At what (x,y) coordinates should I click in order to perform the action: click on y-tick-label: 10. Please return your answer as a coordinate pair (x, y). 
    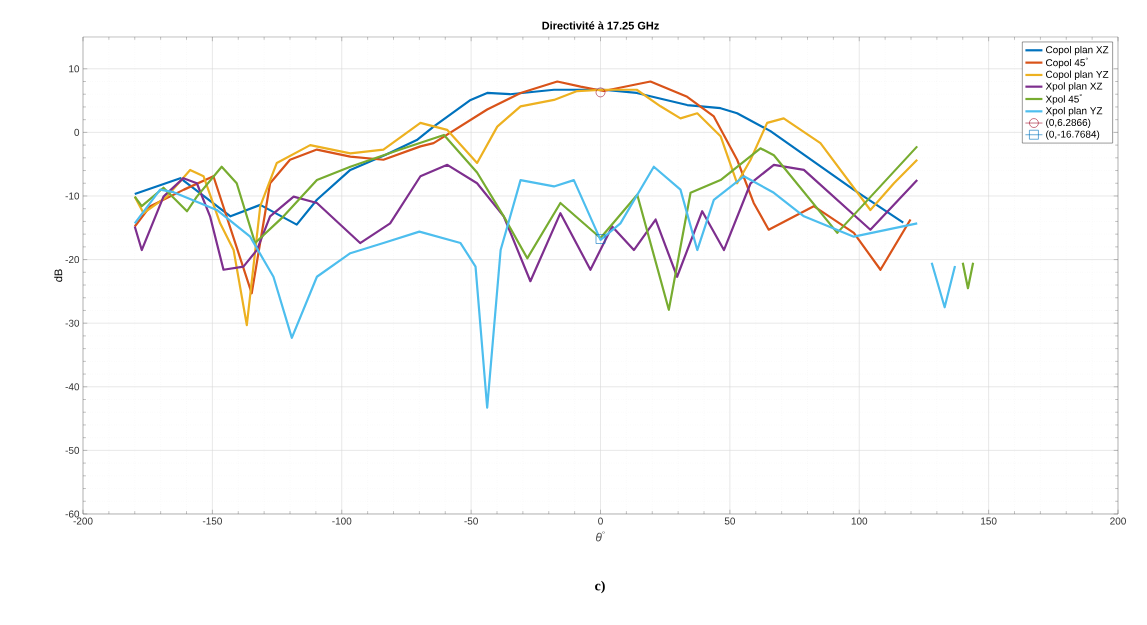
    Looking at the image, I should click on (74, 69).